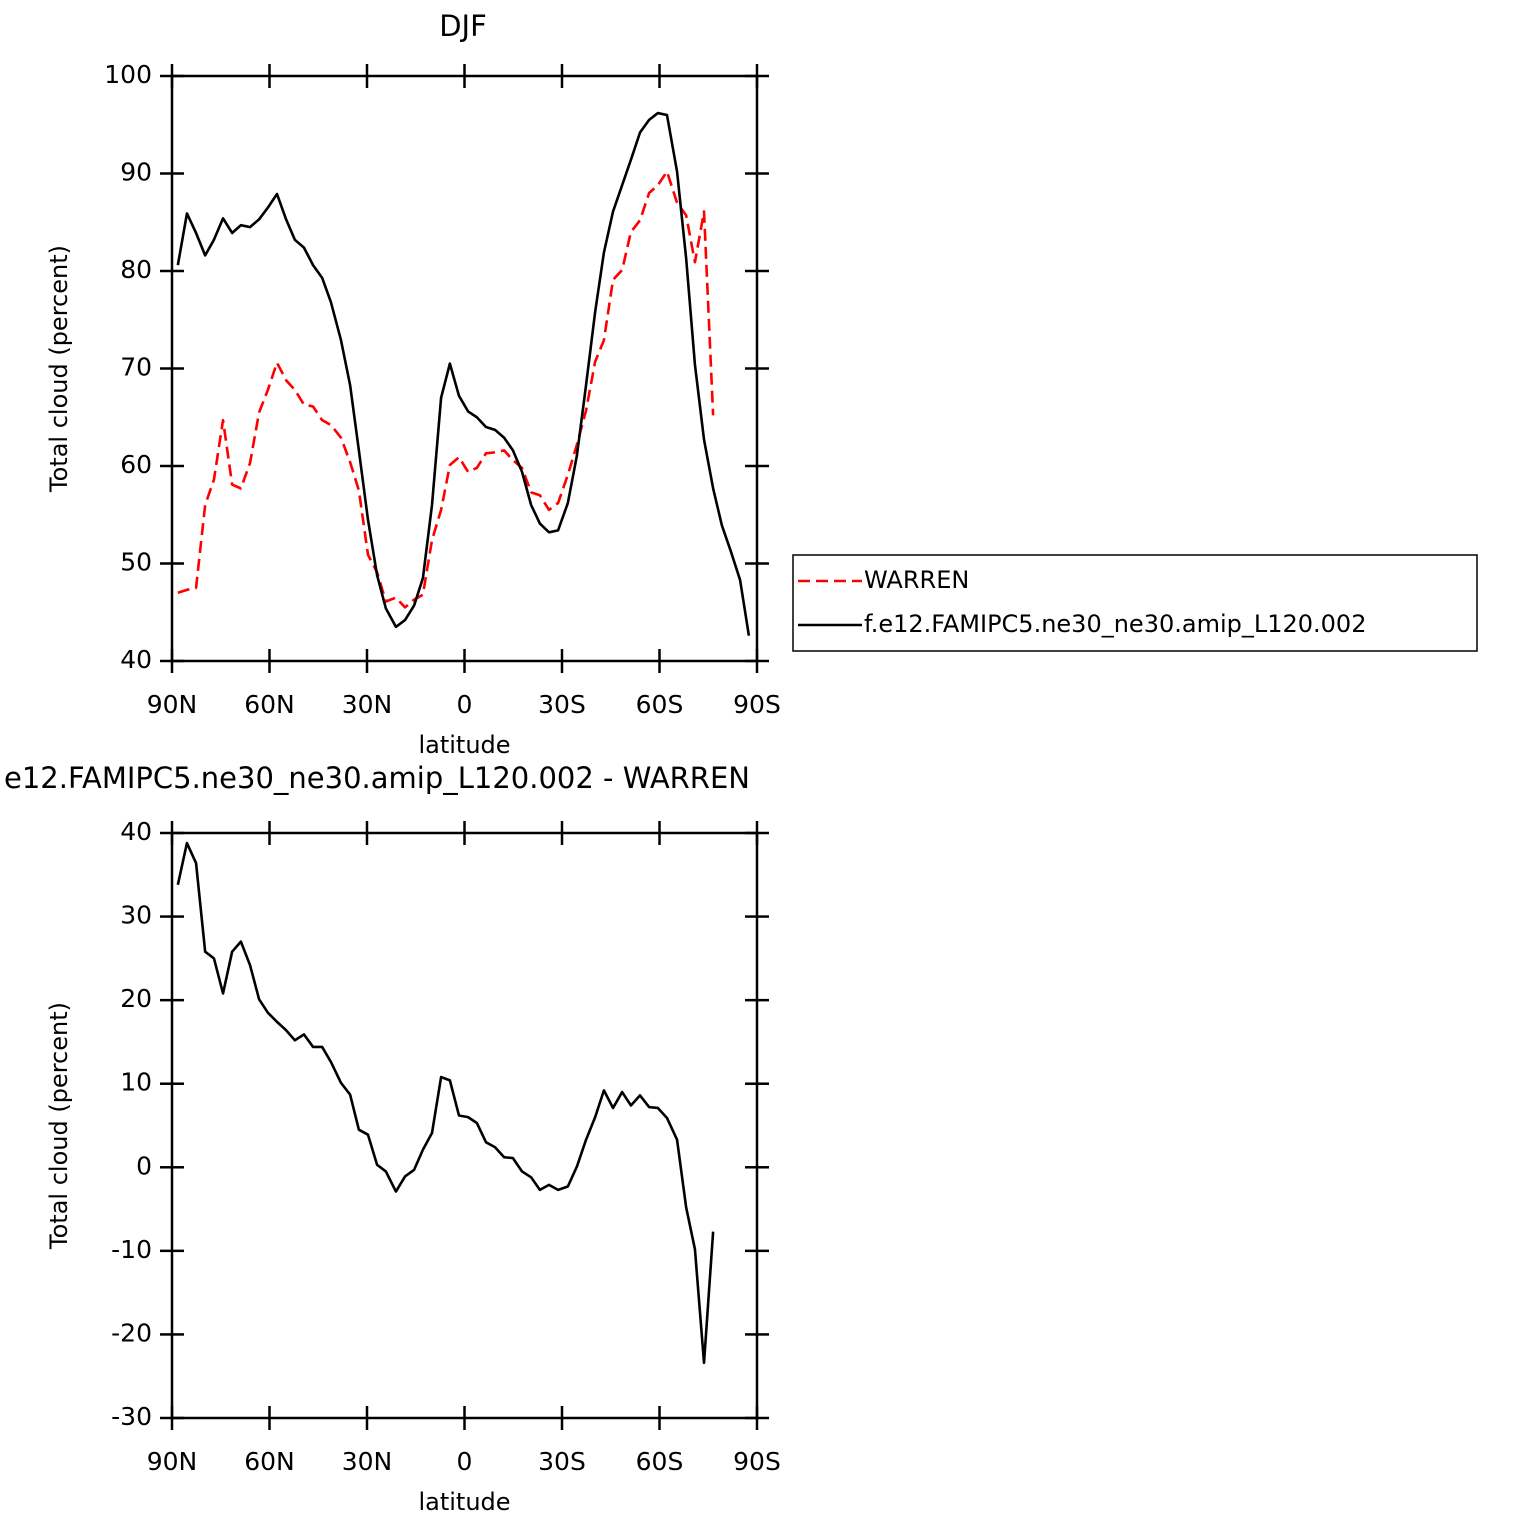  What do you see at coordinates (136, 367) in the screenshot?
I see `y-tick-label: 70` at bounding box center [136, 367].